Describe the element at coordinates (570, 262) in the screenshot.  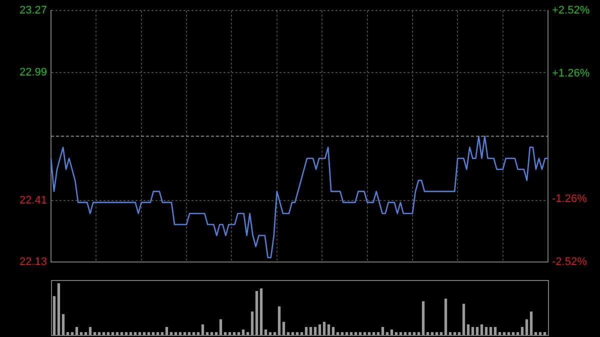
I see `y2-tick-label: -2.52%` at that location.